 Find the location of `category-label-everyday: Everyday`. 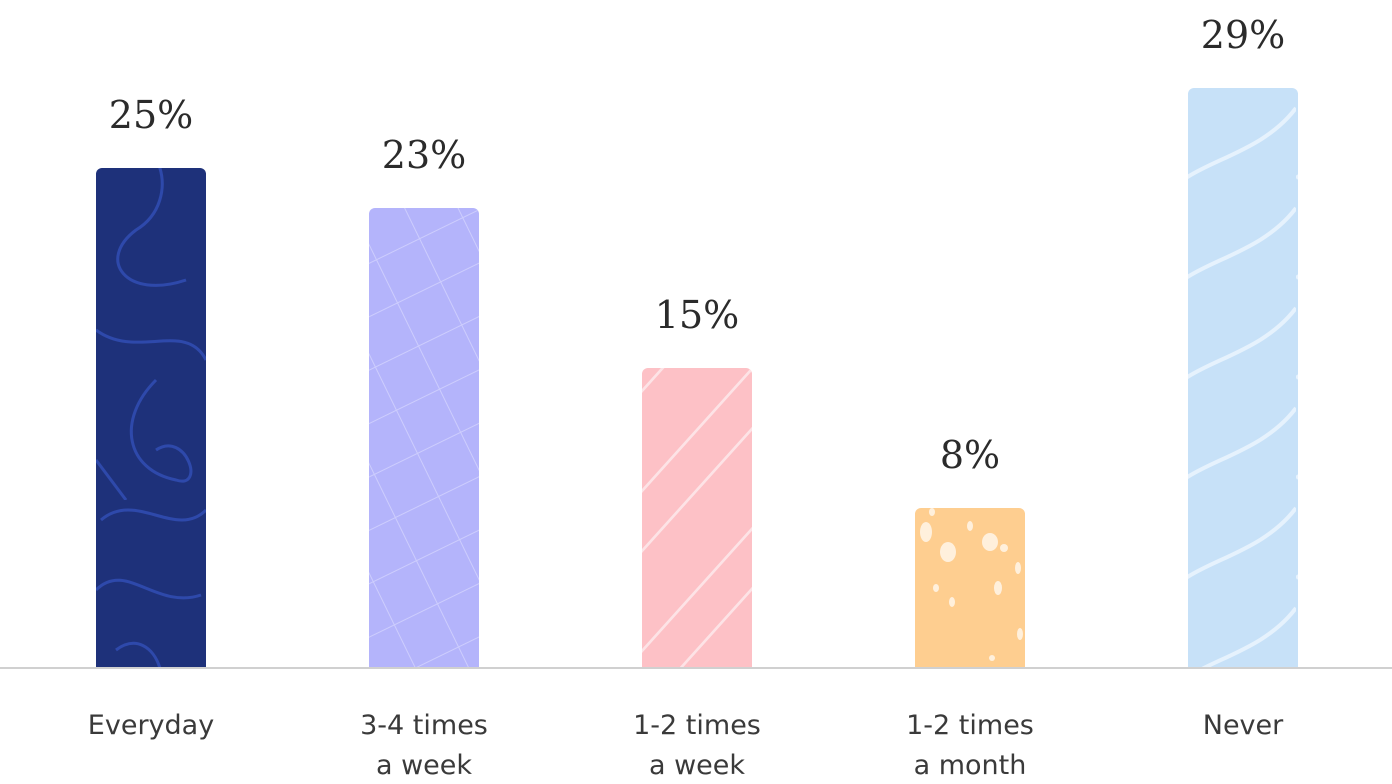

category-label-everyday: Everyday is located at coordinates (151, 725).